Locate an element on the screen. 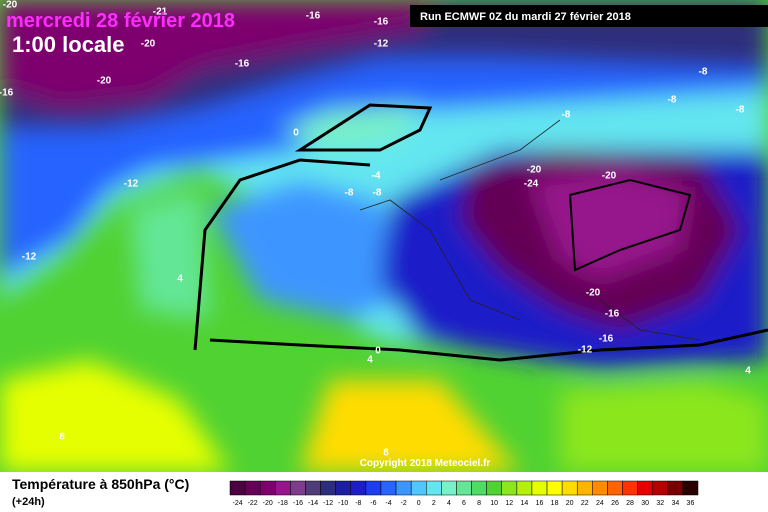 The width and height of the screenshot is (768, 512). legend-title: Température à 850hPa (°C) is located at coordinates (100, 484).